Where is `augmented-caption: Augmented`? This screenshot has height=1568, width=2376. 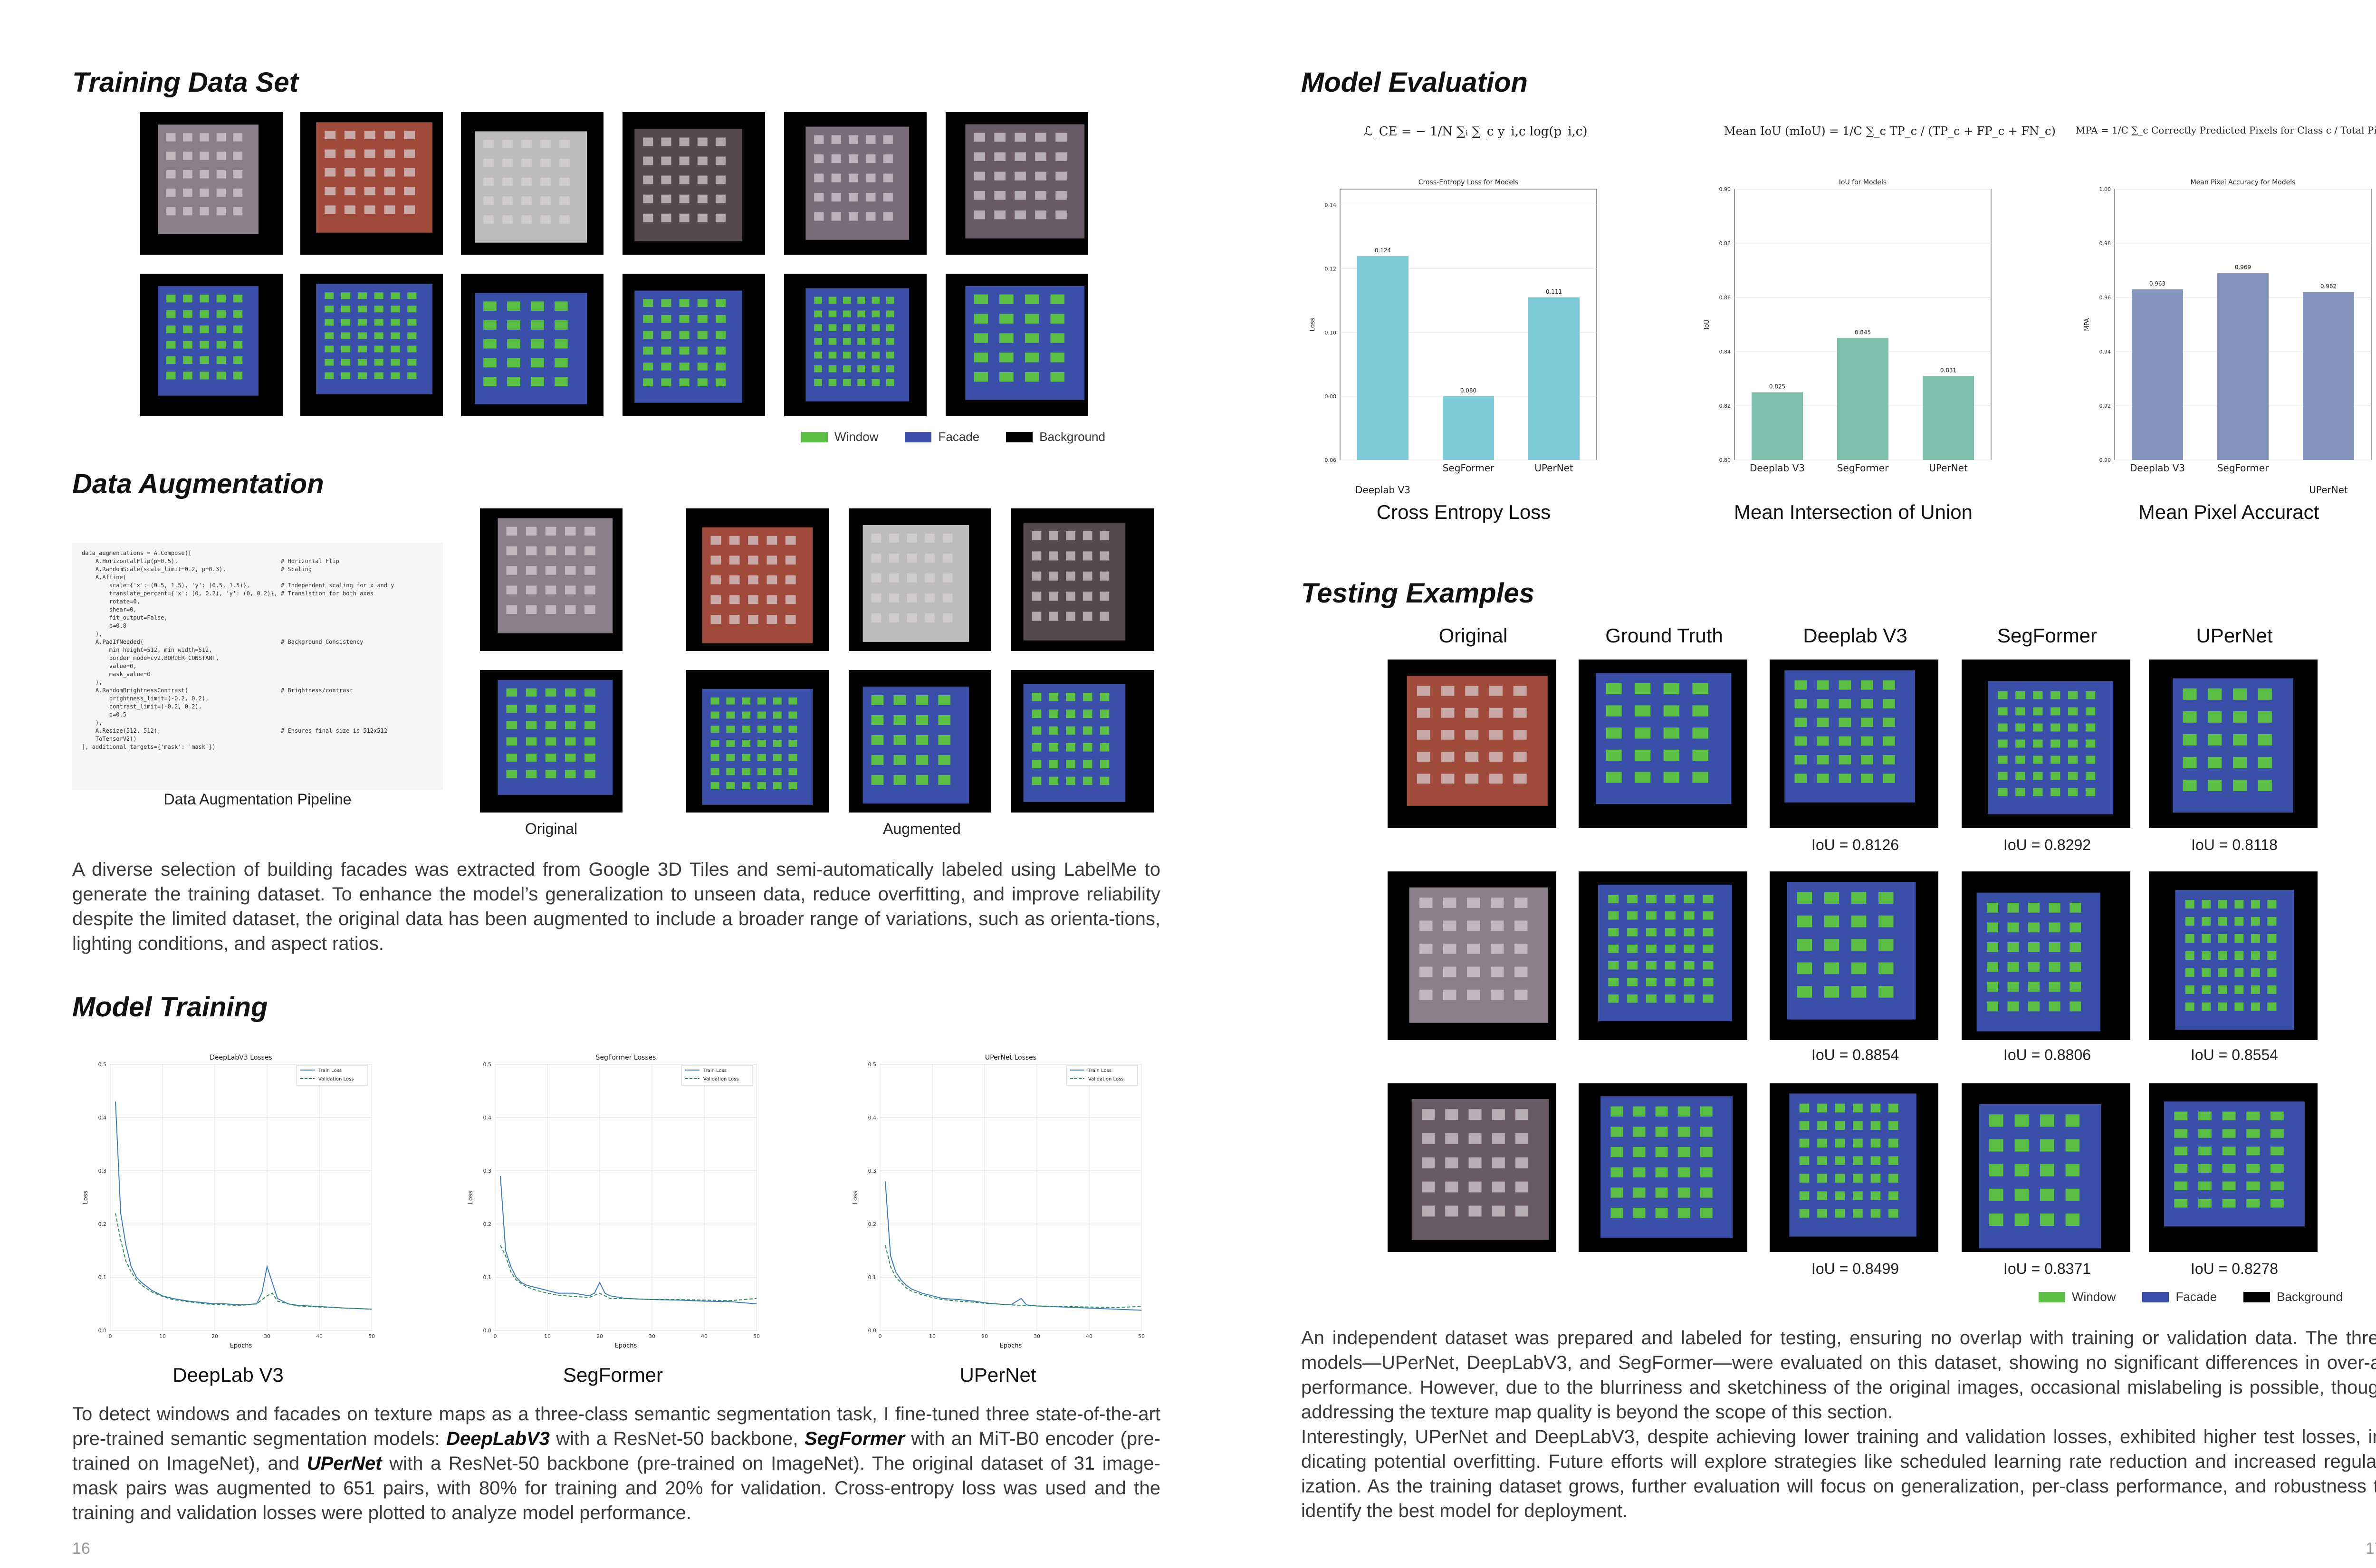
augmented-caption: Augmented is located at coordinates (922, 828).